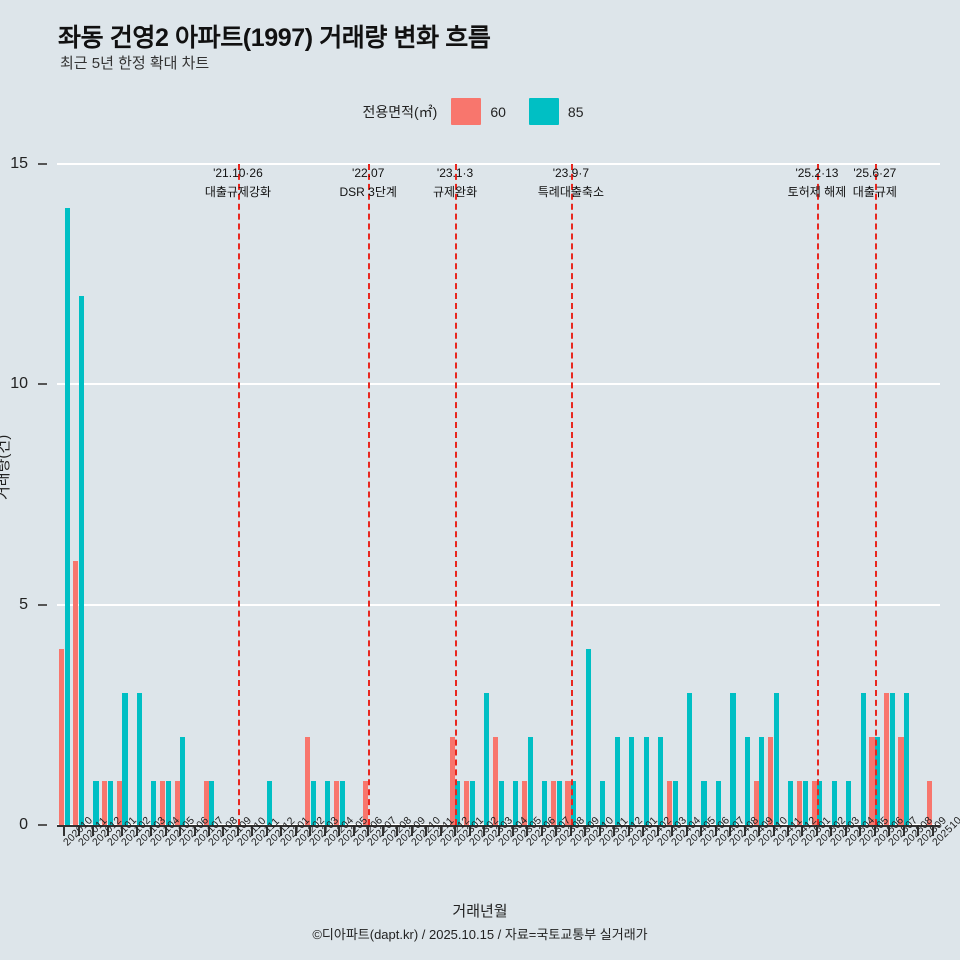  I want to click on annotation-label-202110: '21.10·26 대출규제강화, so click(238, 182).